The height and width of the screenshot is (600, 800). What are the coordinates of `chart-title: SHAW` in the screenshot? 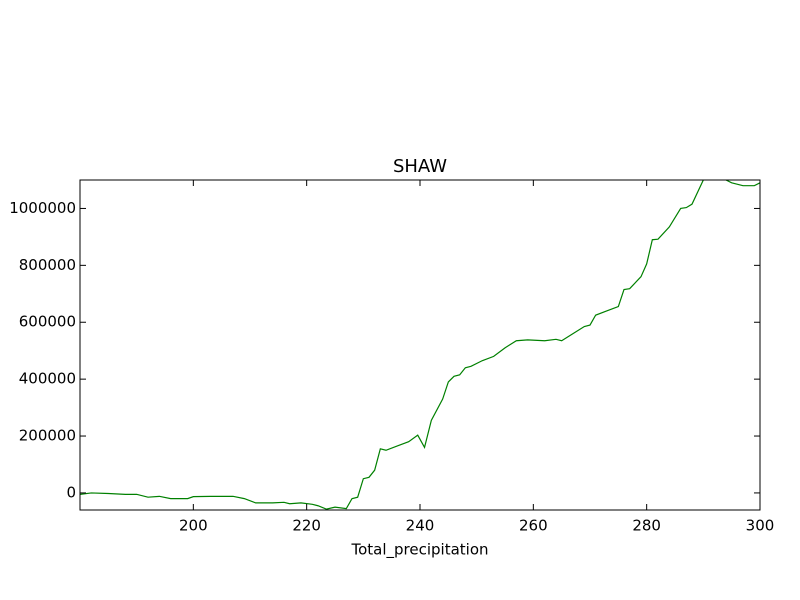 It's located at (420, 166).